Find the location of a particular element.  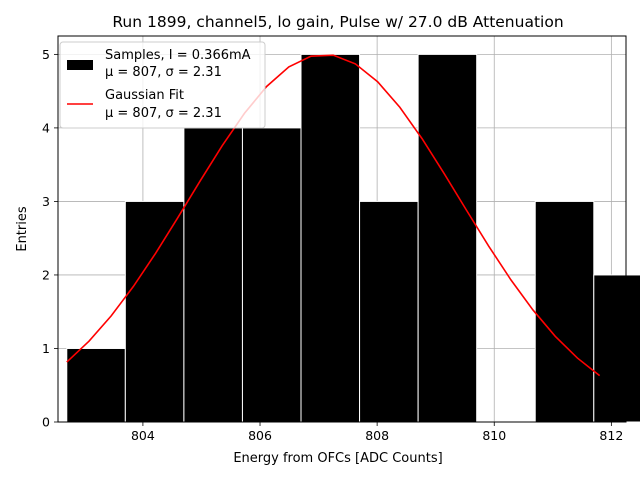

x-tick-label: 812 is located at coordinates (611, 435).